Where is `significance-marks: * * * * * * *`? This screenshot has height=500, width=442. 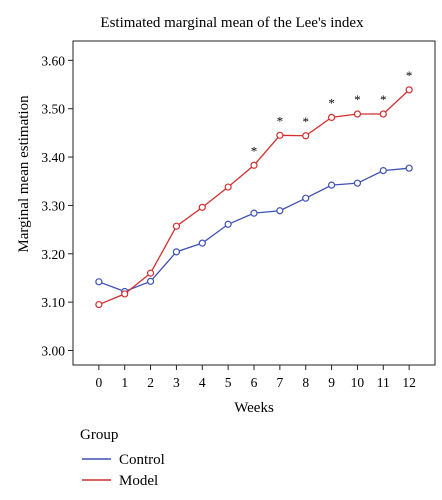
significance-marks: * * * * * * * is located at coordinates (332, 113).